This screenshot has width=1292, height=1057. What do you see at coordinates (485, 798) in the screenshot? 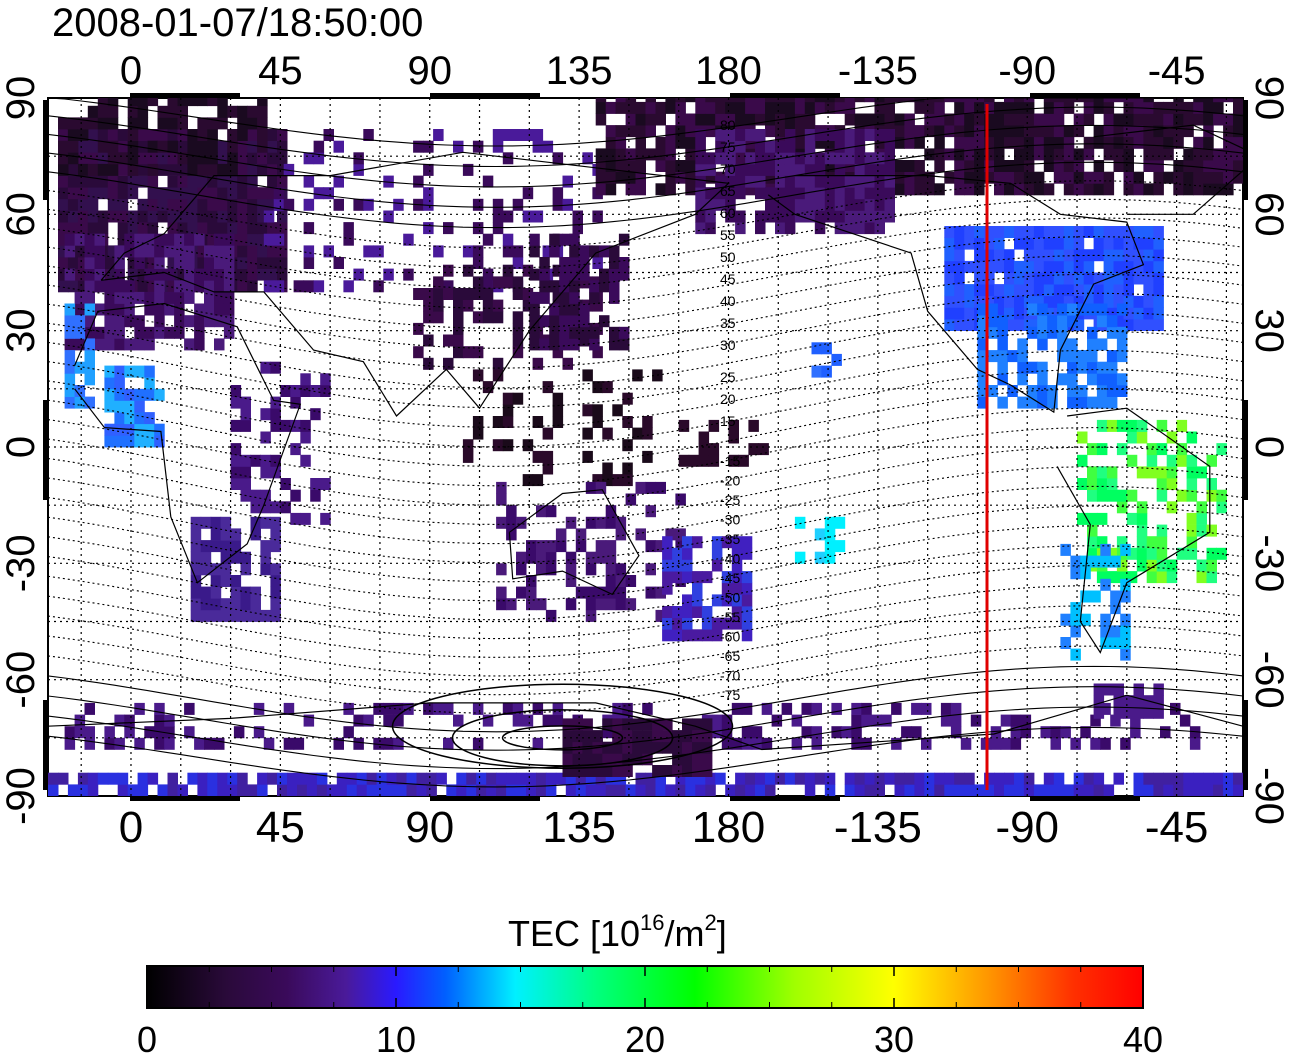
I see `frame-segment` at bounding box center [485, 798].